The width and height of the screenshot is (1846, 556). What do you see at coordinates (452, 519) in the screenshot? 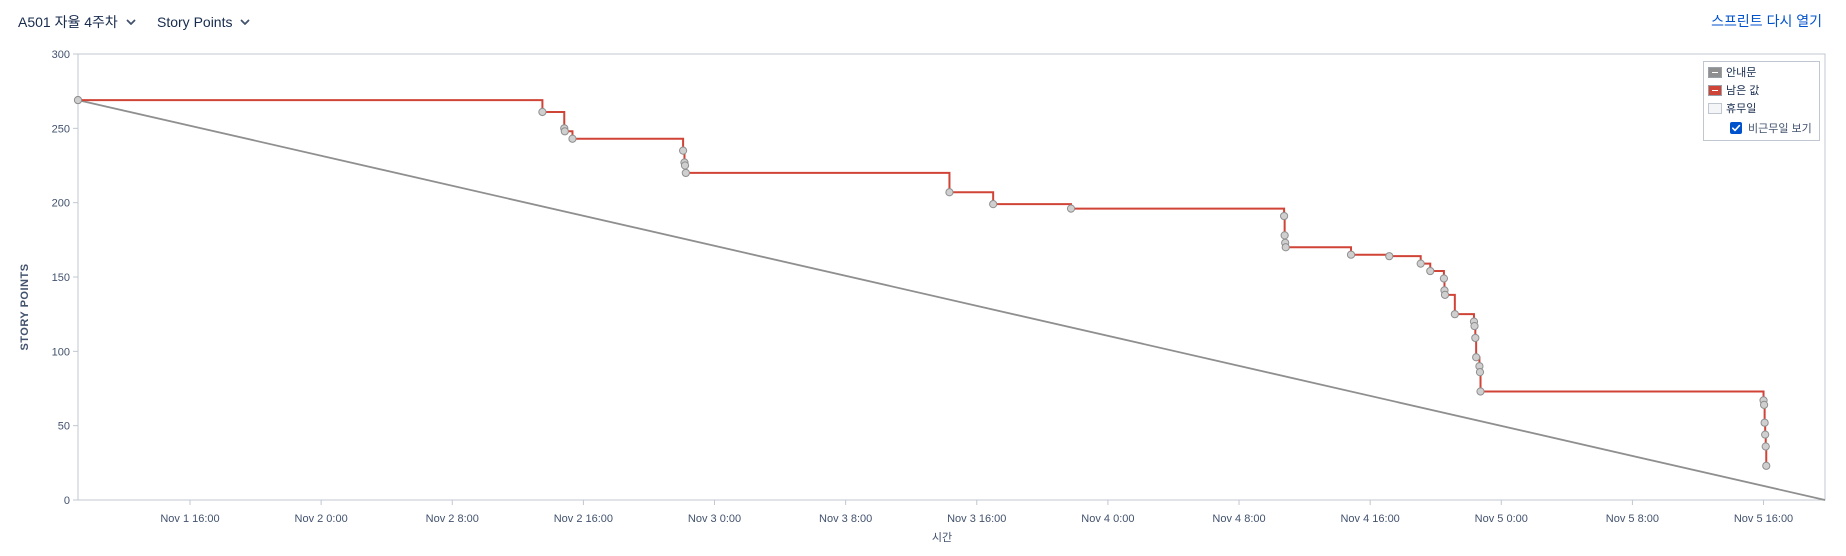
I see `x-tick-label: Nov 2 8:00` at bounding box center [452, 519].